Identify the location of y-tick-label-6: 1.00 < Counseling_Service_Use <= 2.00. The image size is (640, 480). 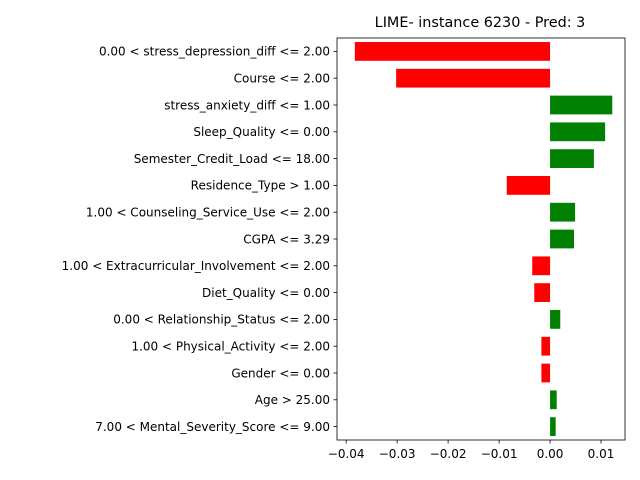
(208, 213).